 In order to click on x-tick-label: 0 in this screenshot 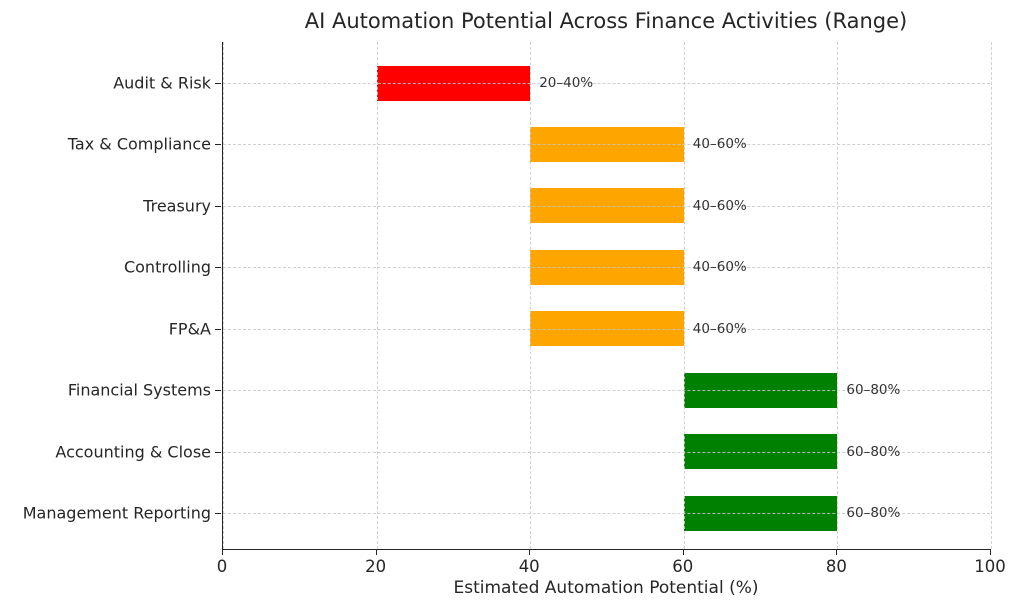, I will do `click(222, 566)`.